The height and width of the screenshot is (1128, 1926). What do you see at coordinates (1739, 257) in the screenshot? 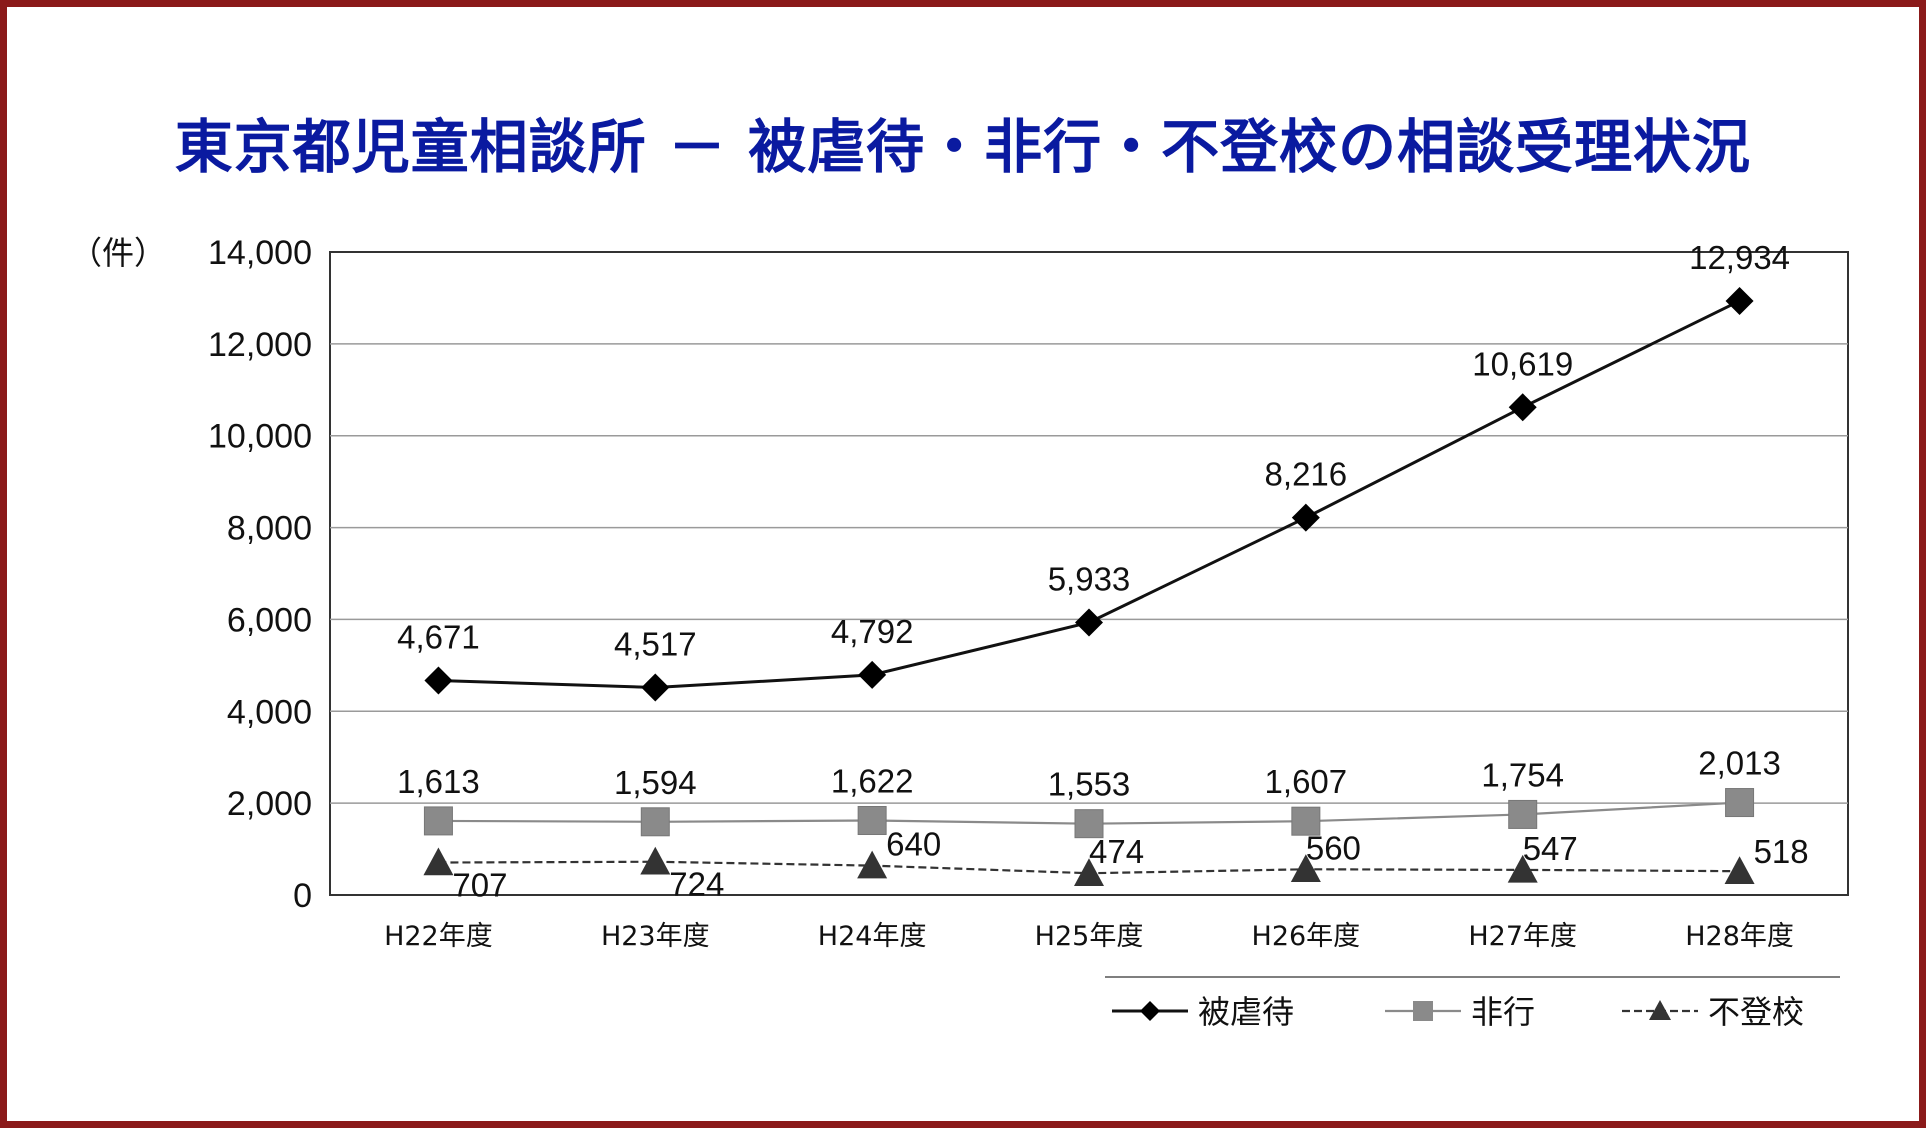
I see `data-label: 12,934` at bounding box center [1739, 257].